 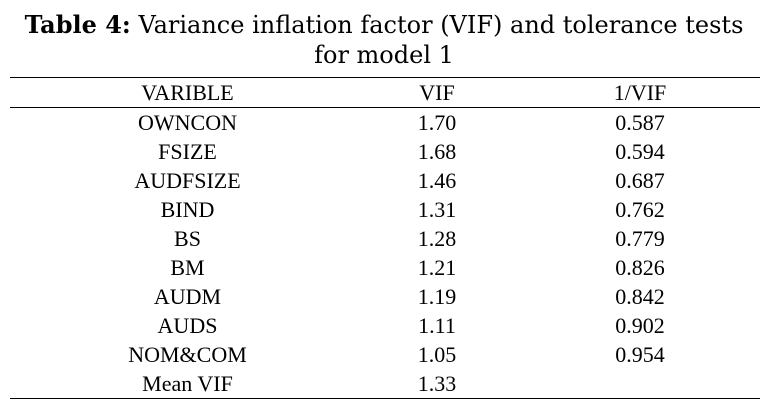 I want to click on variable-cell: BIND, so click(x=187, y=209).